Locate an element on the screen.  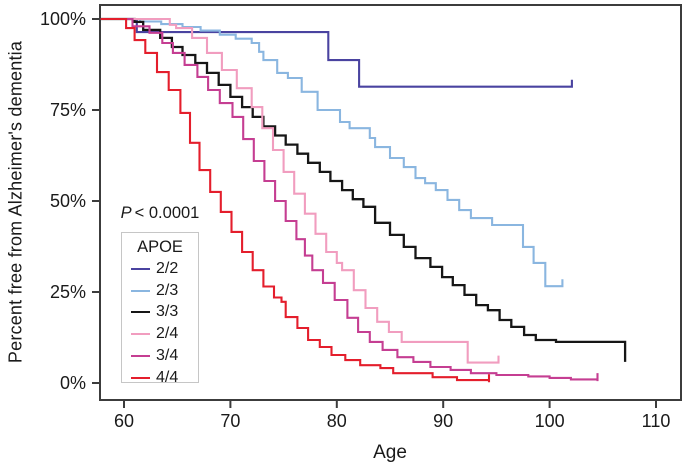
legend-item-3/3: 3/3 is located at coordinates (160, 312).